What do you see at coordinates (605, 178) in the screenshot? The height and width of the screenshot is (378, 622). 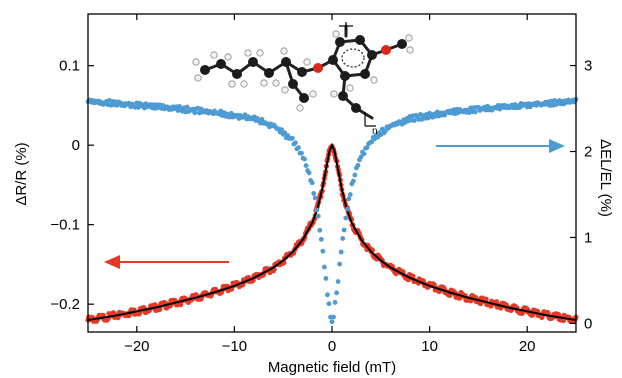 I see `y-right-axis-label: ΔEL/EL (%)` at bounding box center [605, 178].